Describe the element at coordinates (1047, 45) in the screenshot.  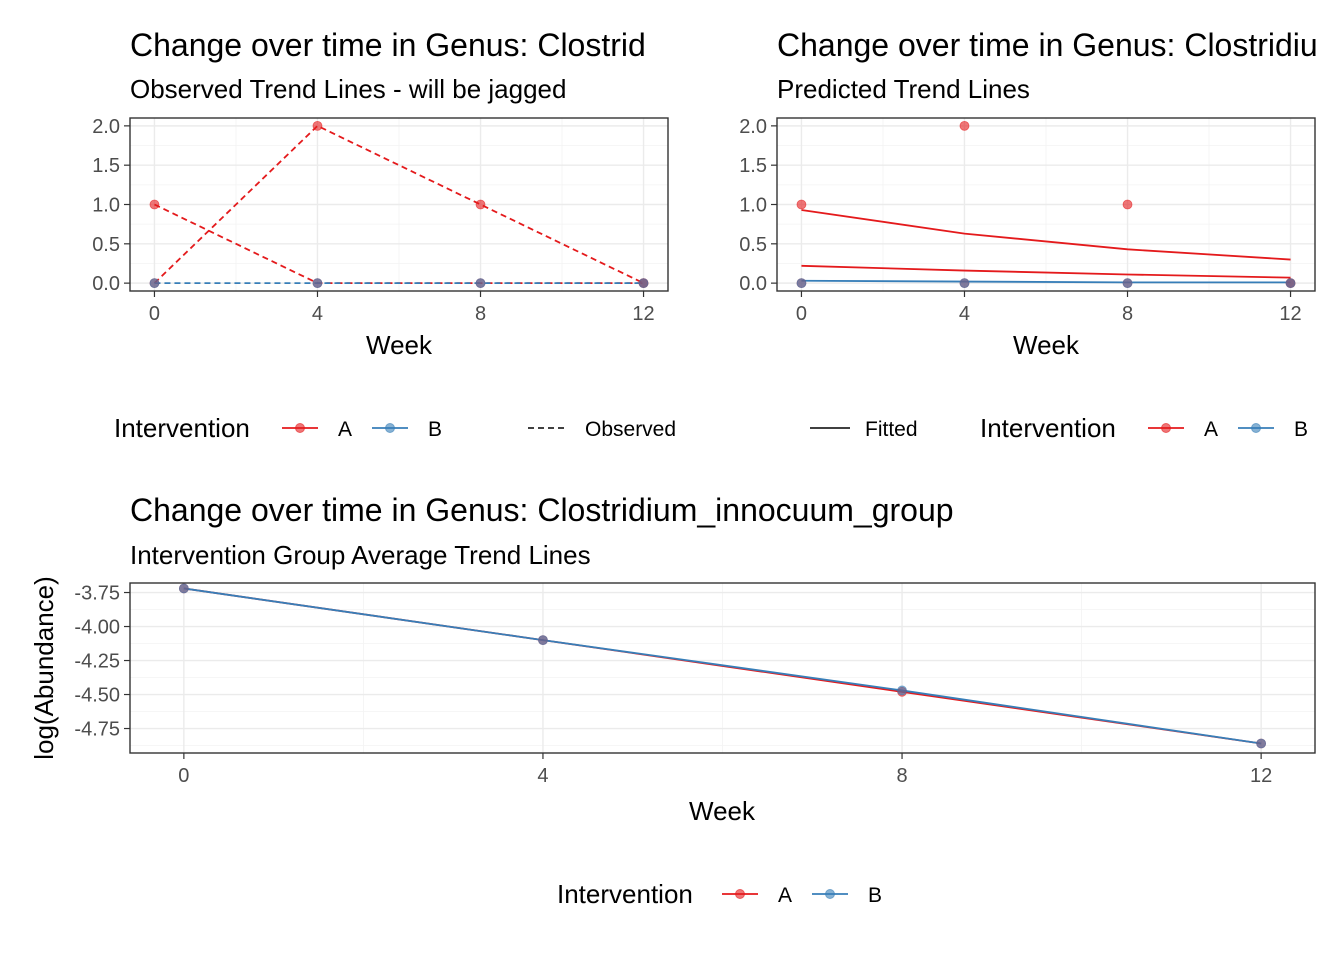
I see `chart-title: Change over time in Genus: Clostridiu` at that location.